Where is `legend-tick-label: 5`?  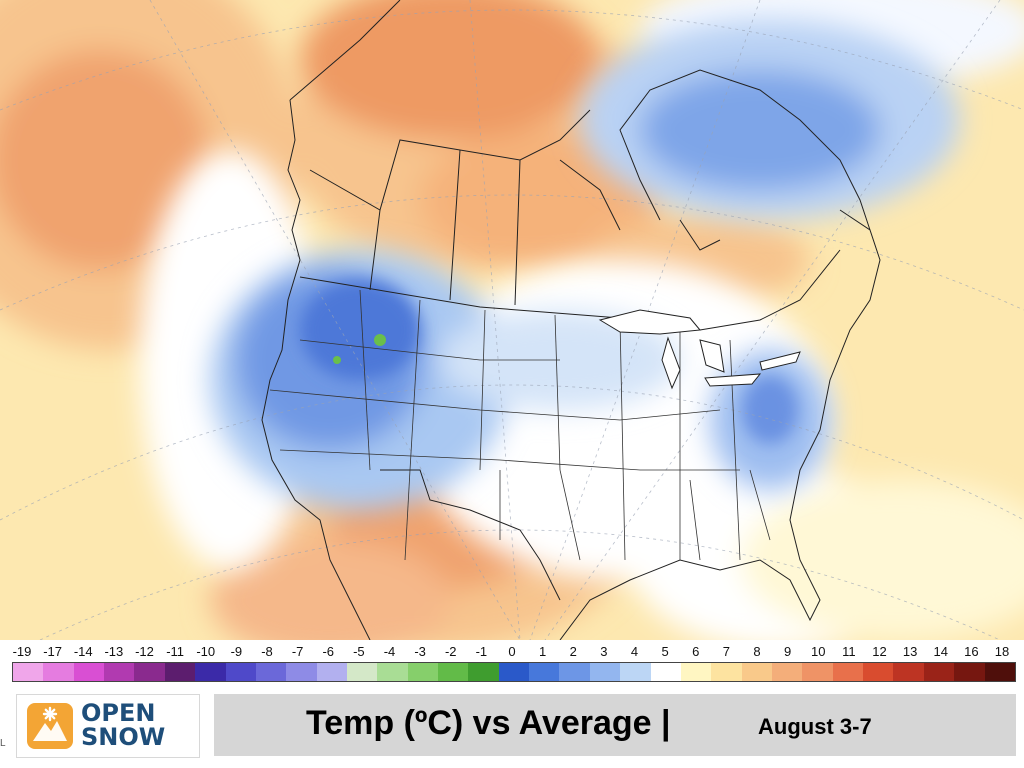
legend-tick-label: 5 is located at coordinates (665, 651).